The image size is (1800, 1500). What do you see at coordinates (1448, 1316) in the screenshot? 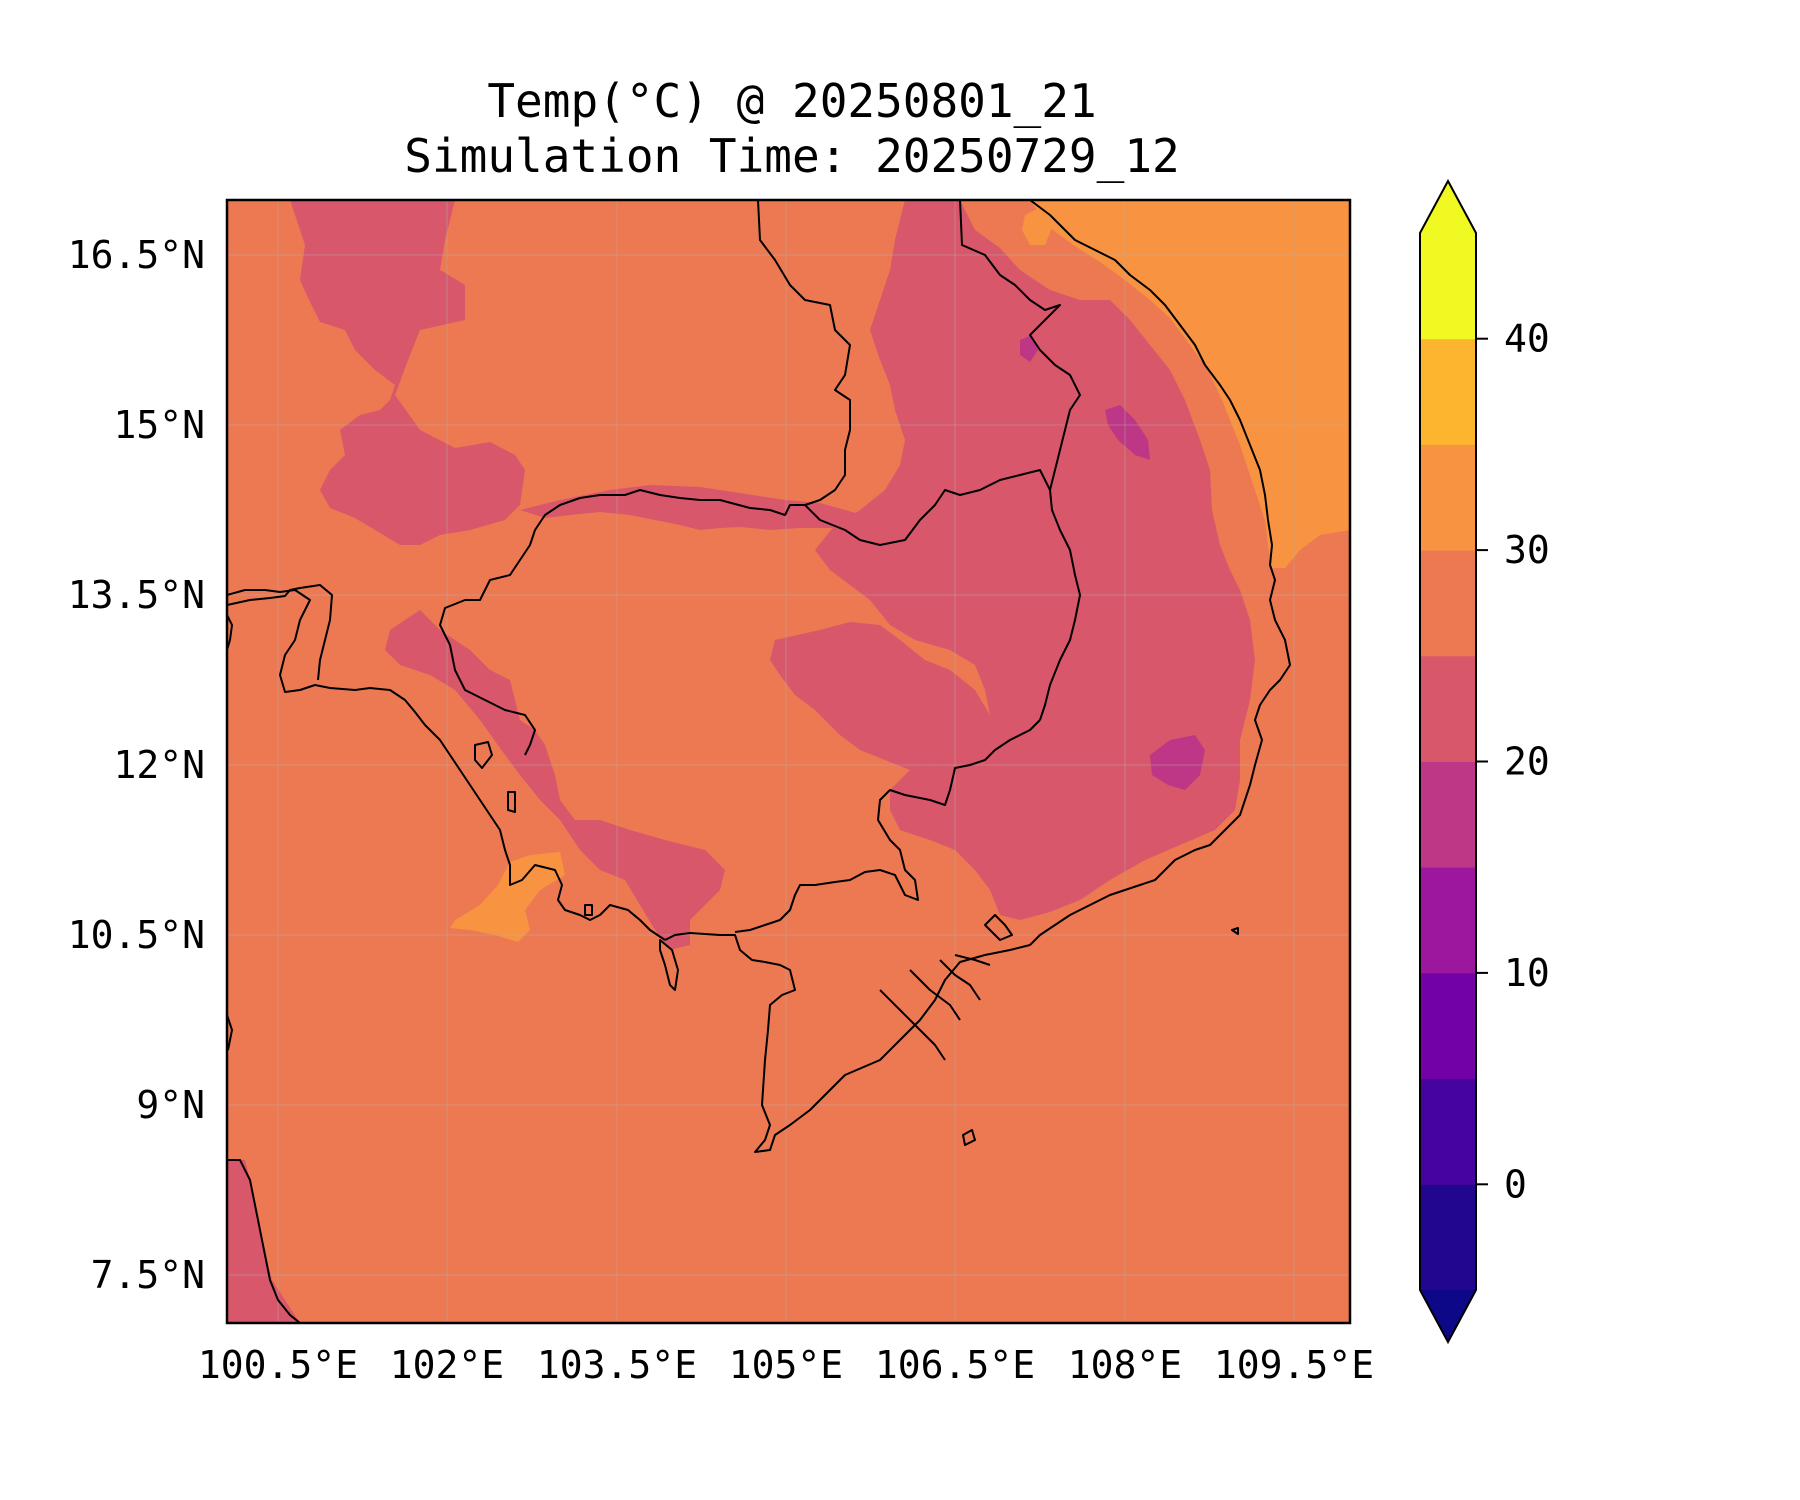
I see `colorbar-under-arrow` at bounding box center [1448, 1316].